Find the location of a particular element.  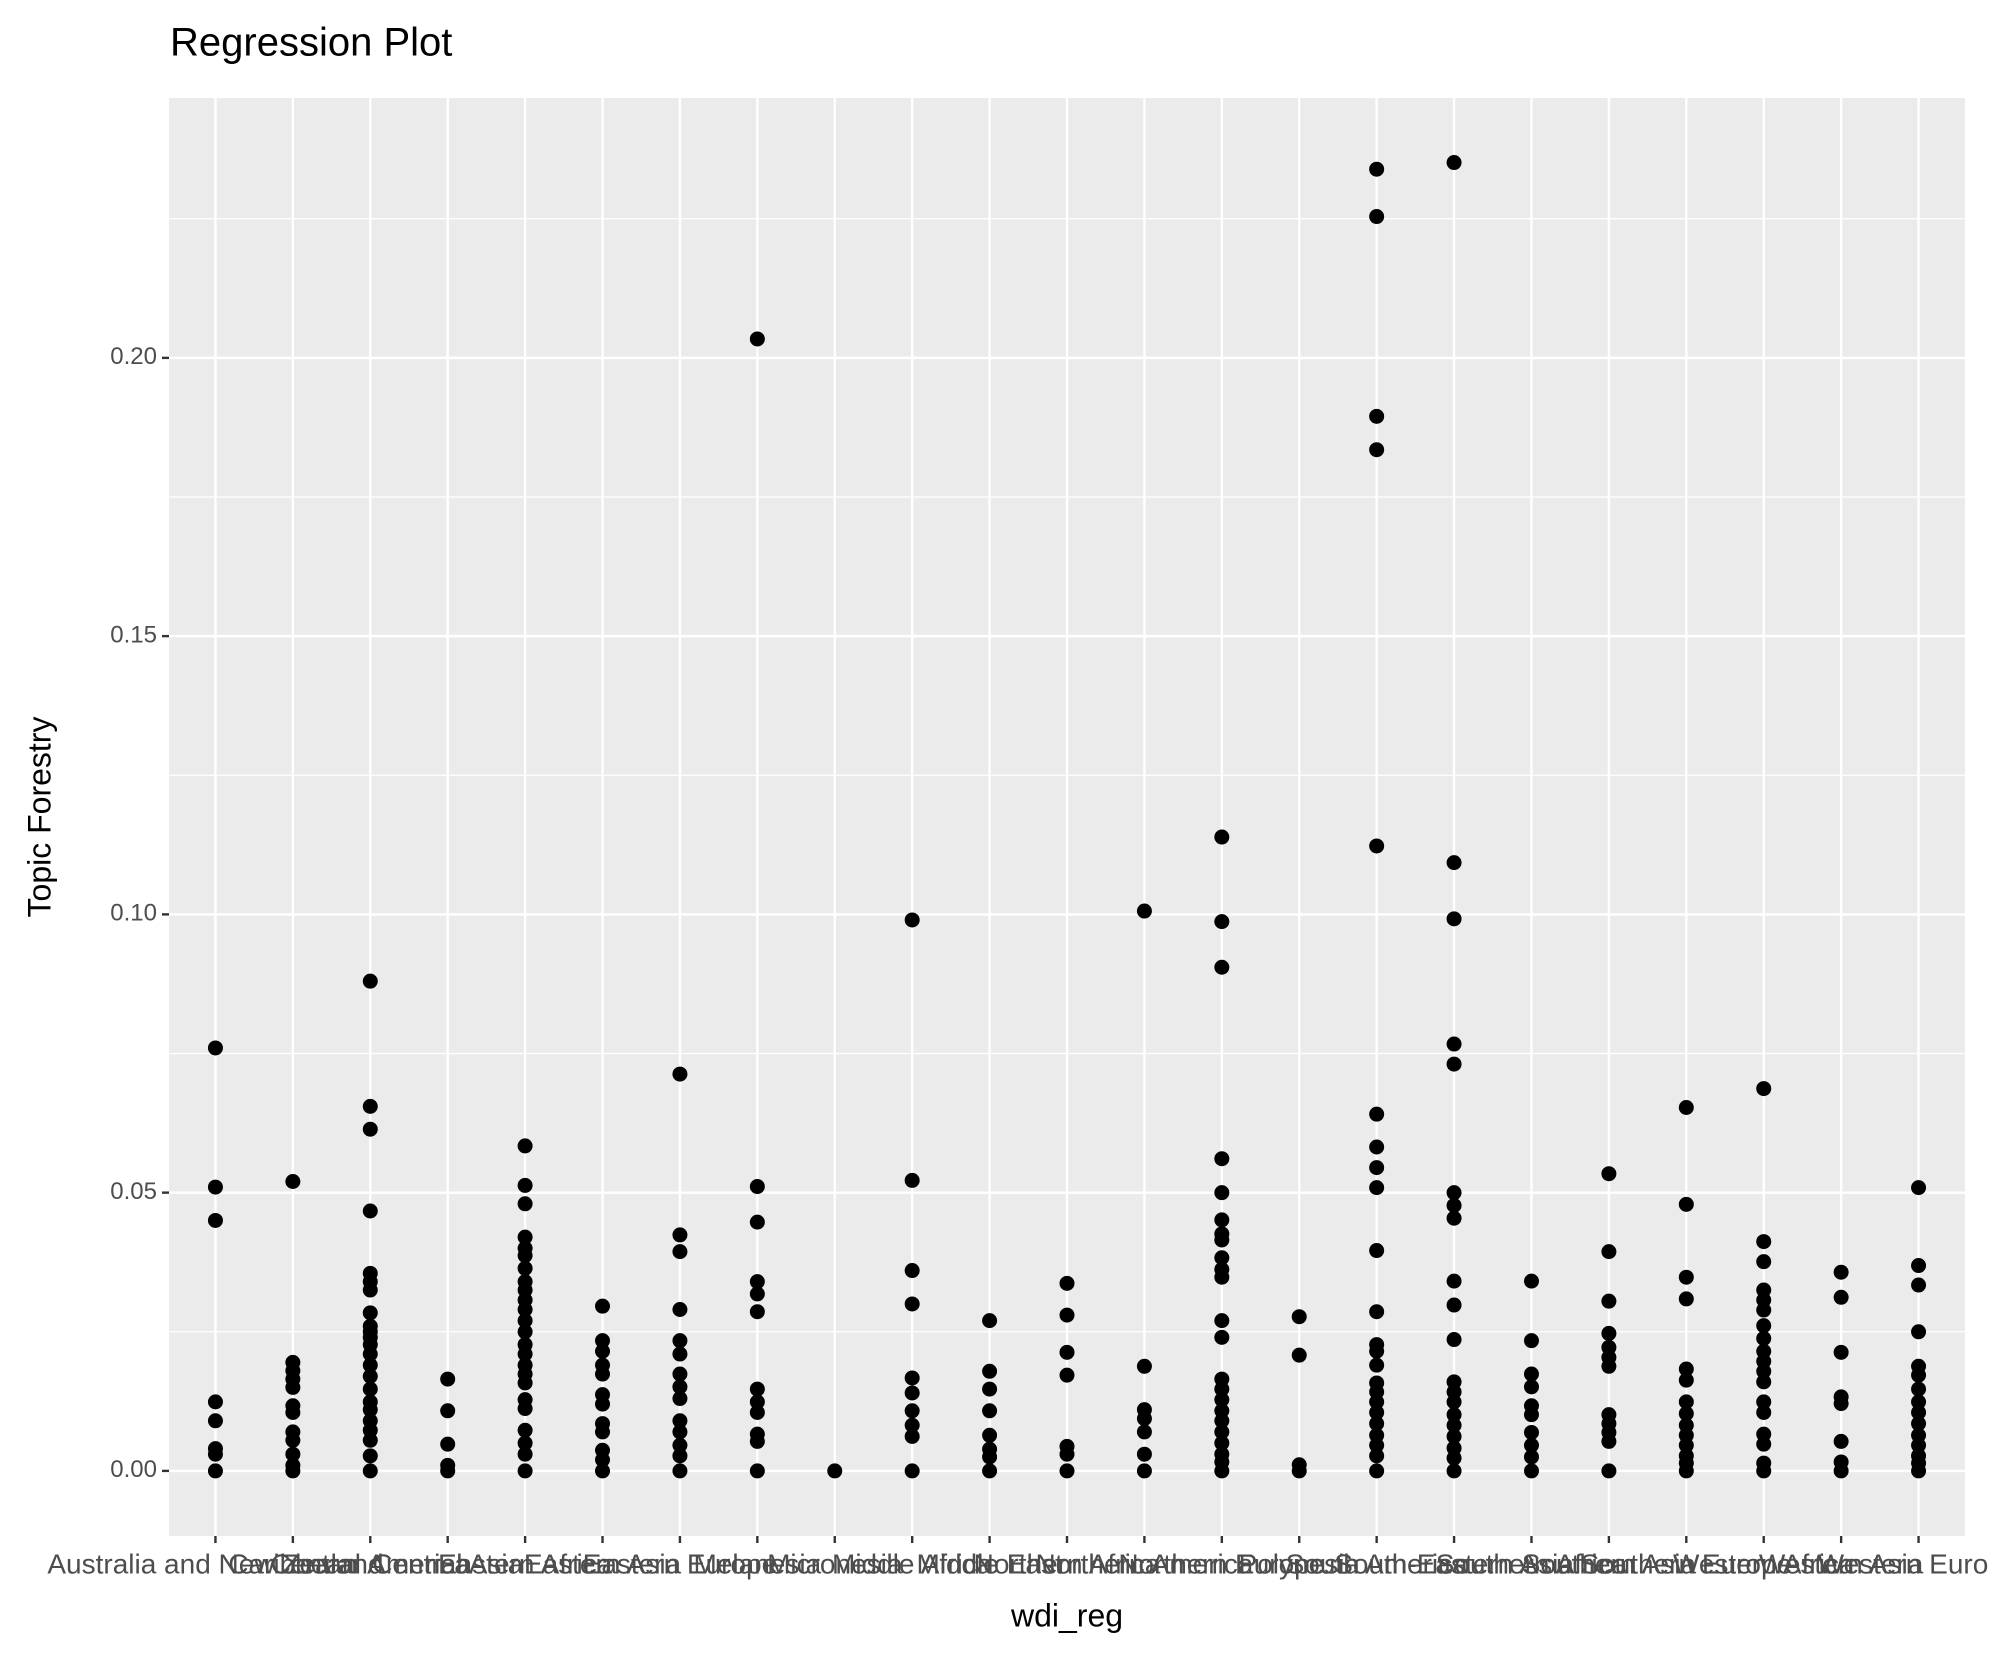

x-tick-label: Eastern Asia is located at coordinates (603, 1563).